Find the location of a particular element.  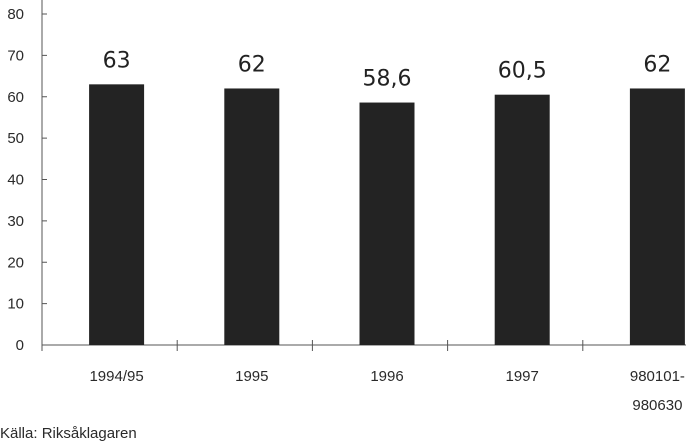

y-tick-label: 60 is located at coordinates (15, 97).